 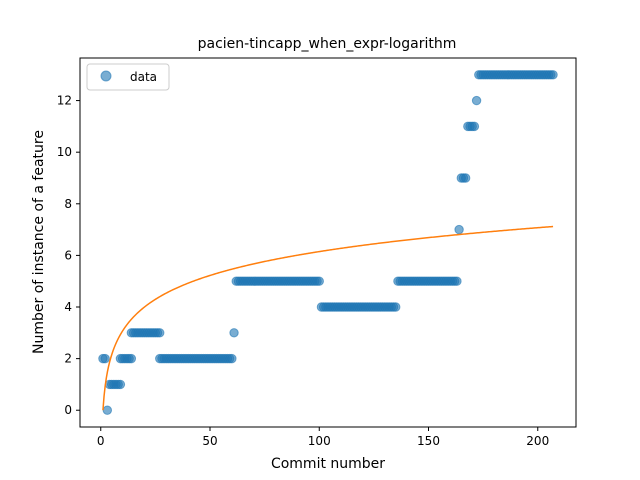 I want to click on y-tick-label: 10, so click(x=64, y=152).